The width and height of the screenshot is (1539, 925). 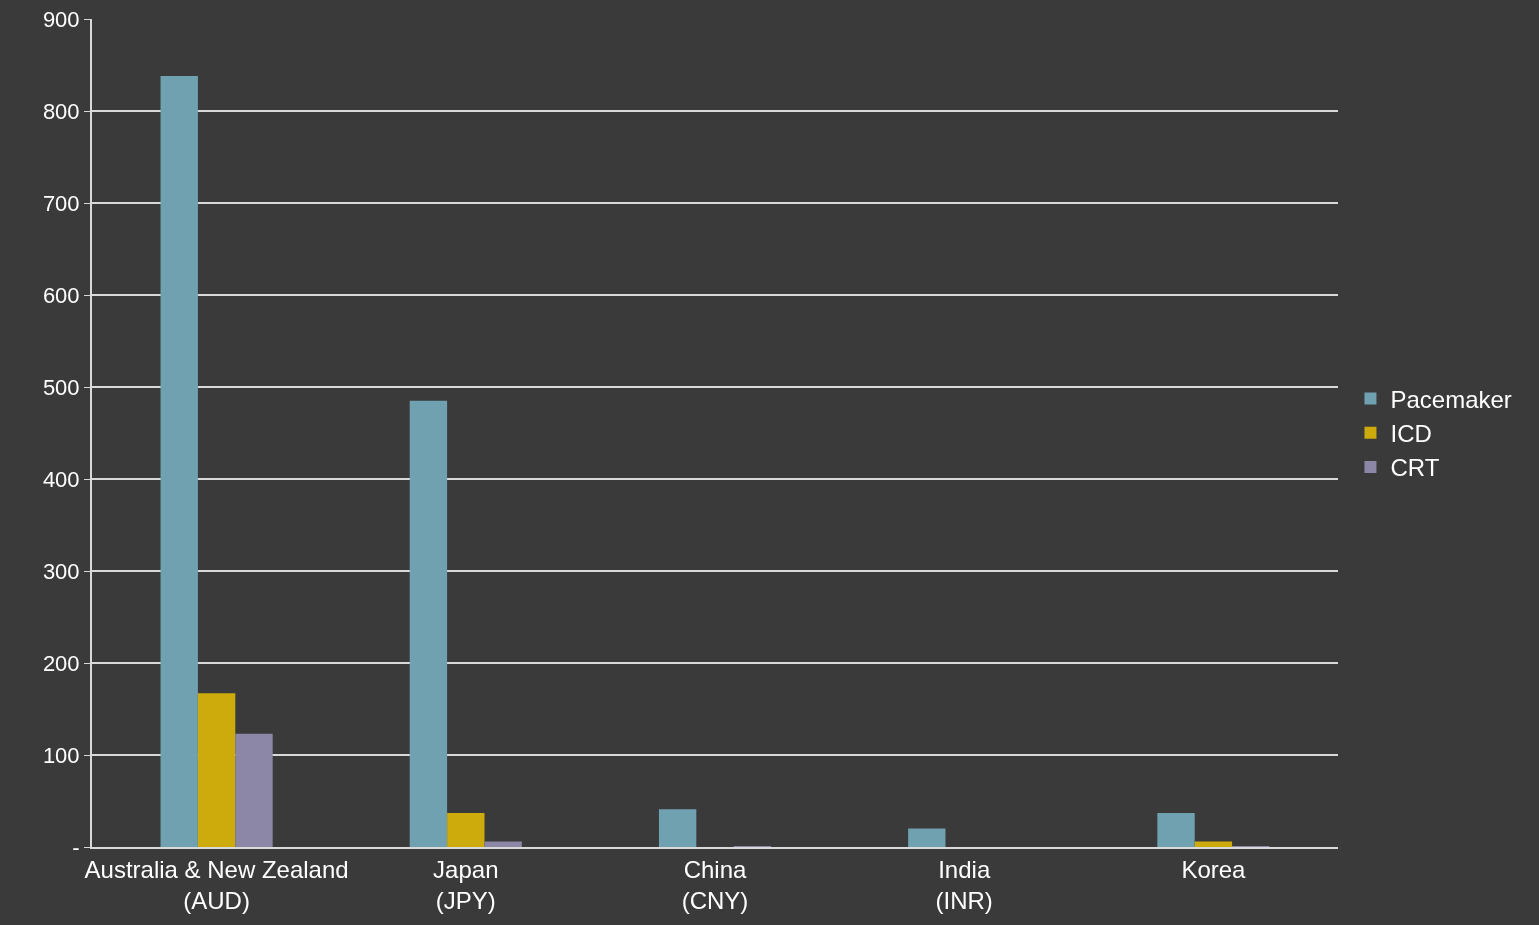 What do you see at coordinates (61, 663) in the screenshot?
I see `y-tick-label: 200` at bounding box center [61, 663].